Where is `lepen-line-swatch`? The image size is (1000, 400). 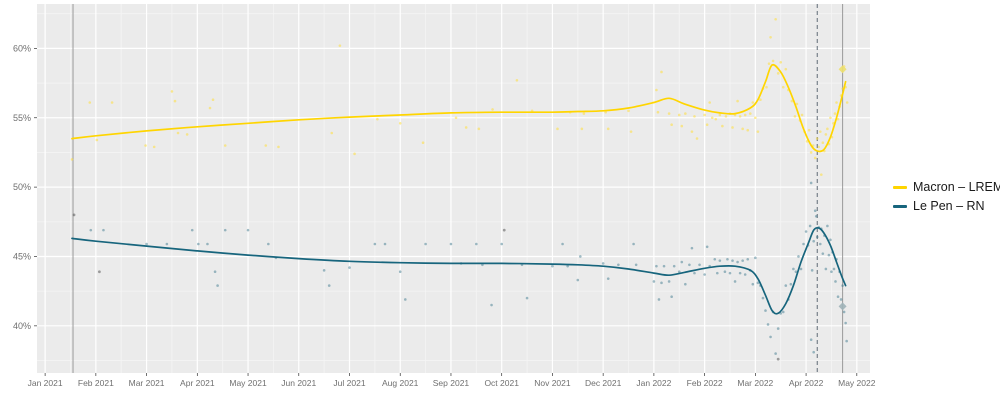
lepen-line-swatch is located at coordinates (900, 206).